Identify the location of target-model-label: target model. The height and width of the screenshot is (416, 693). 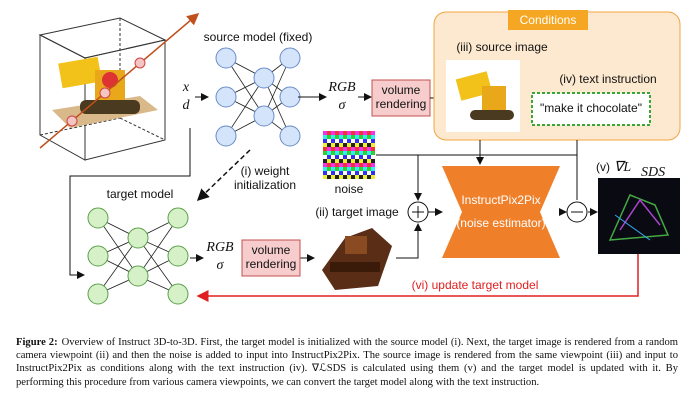
(140, 194).